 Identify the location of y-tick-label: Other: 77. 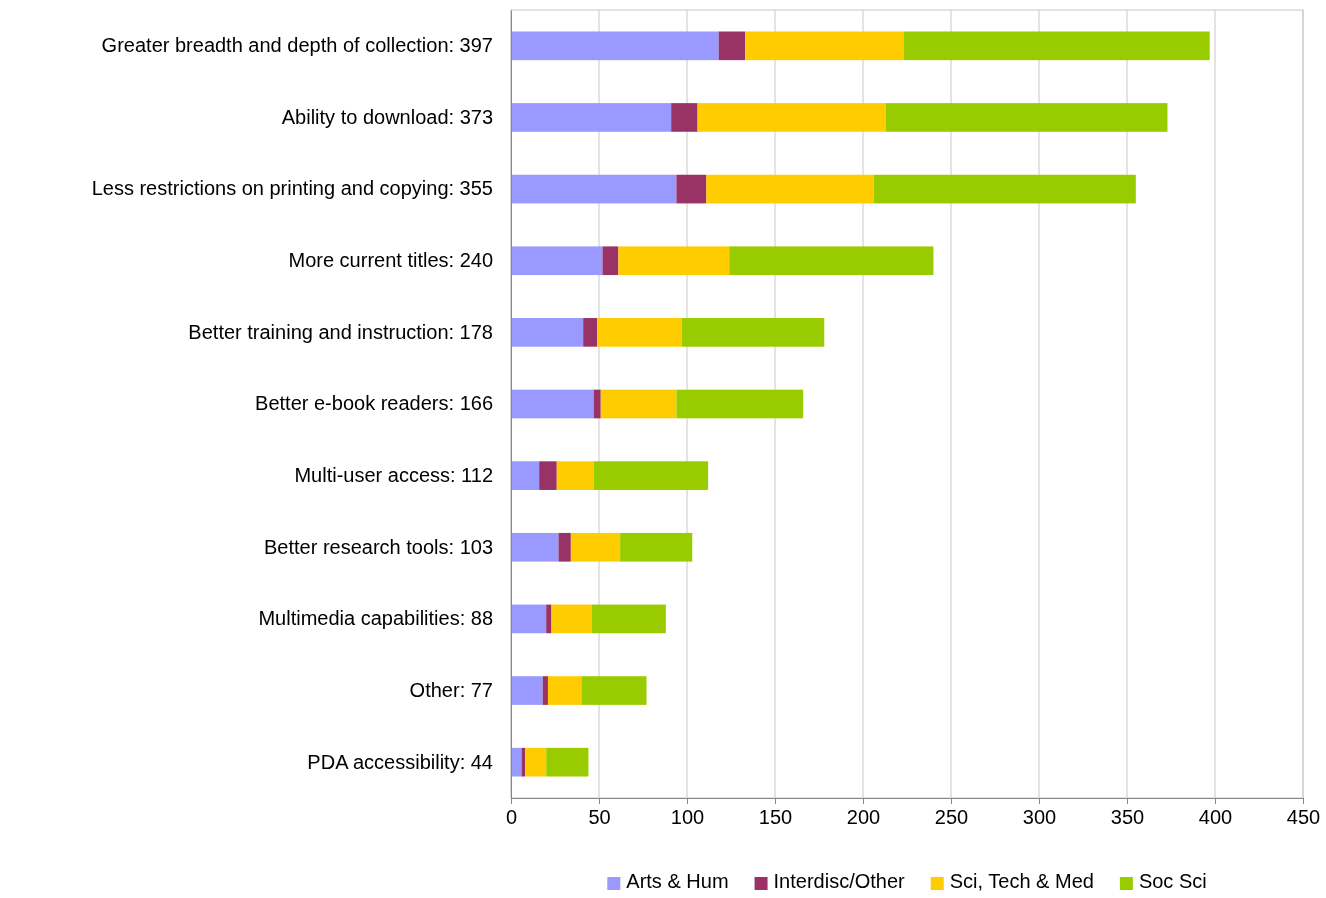
(451, 689).